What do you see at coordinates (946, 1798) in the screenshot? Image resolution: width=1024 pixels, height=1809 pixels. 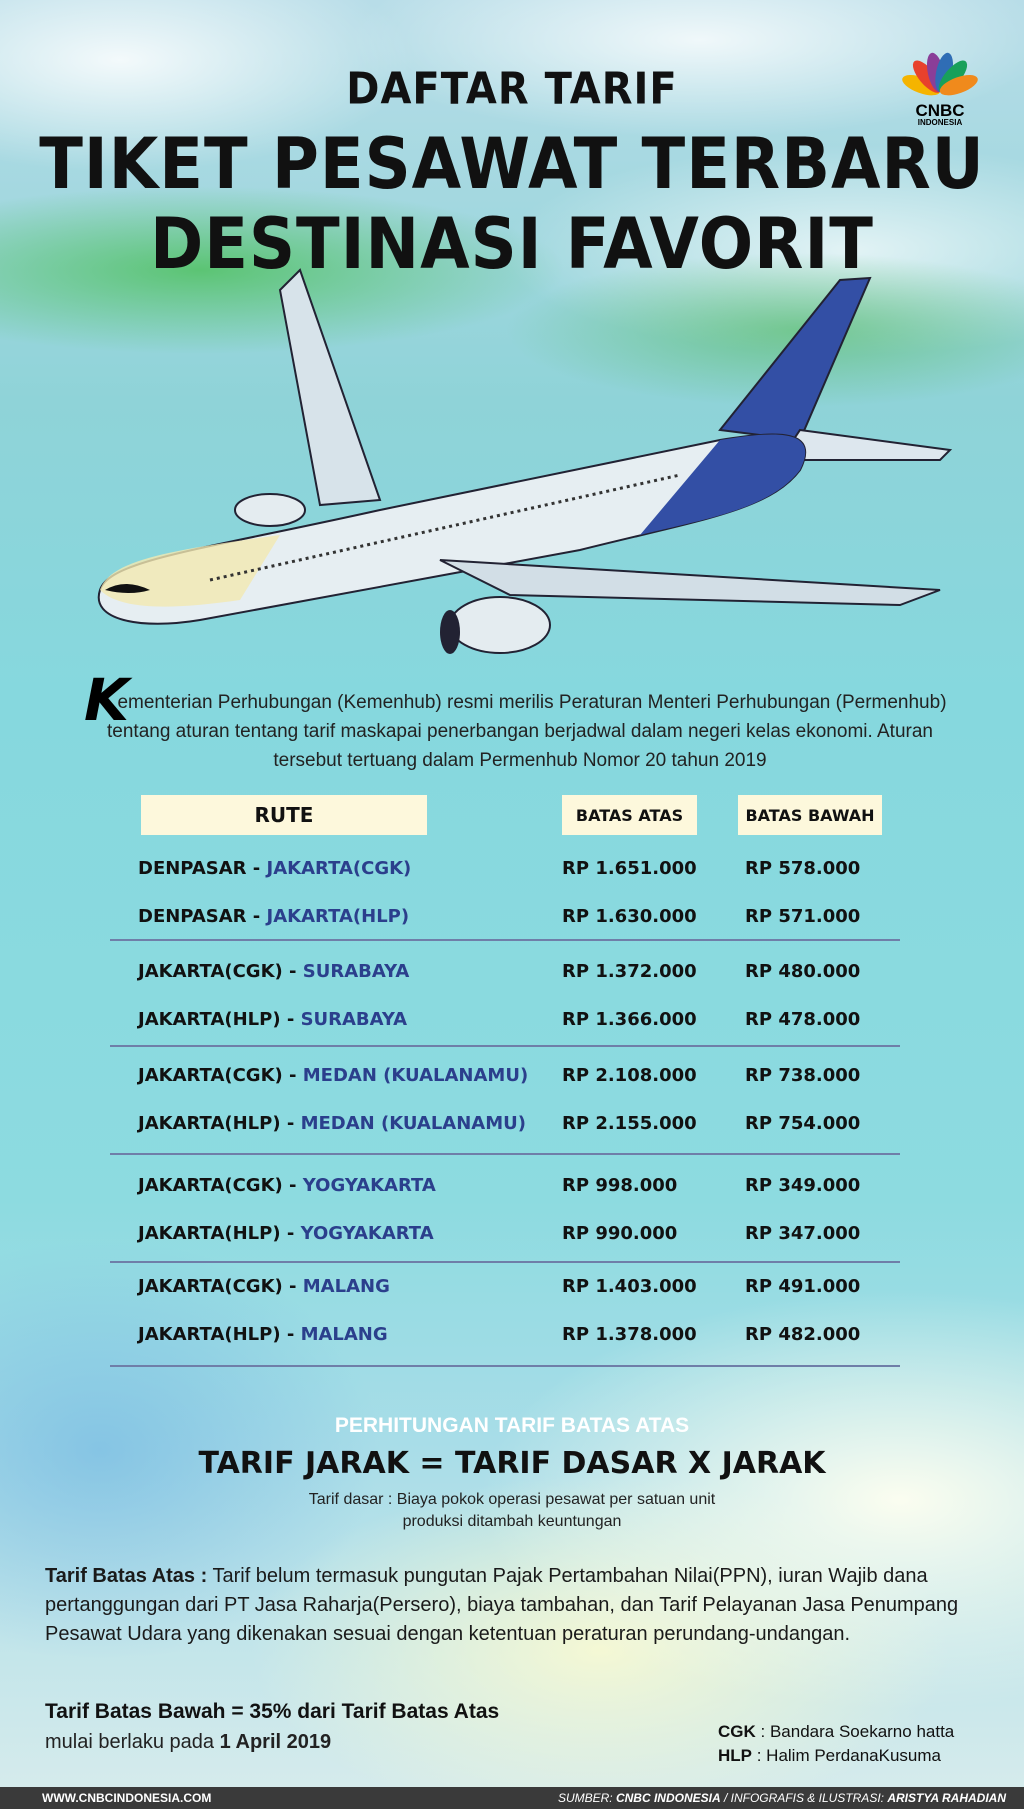 I see `credit: ARISTYA RAHADIAN` at bounding box center [946, 1798].